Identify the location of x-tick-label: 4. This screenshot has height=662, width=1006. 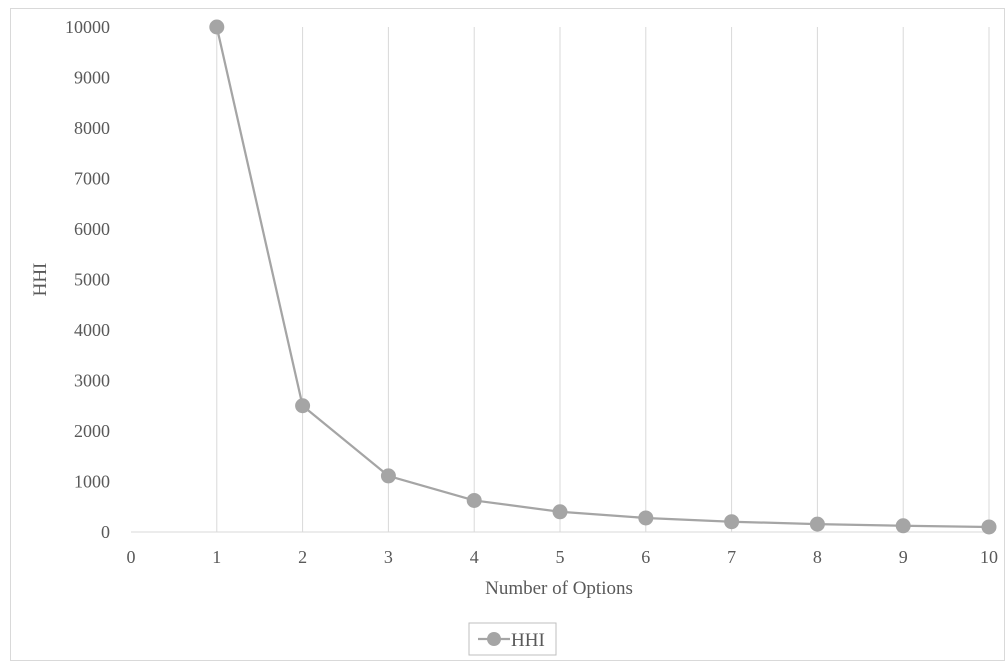
(474, 557).